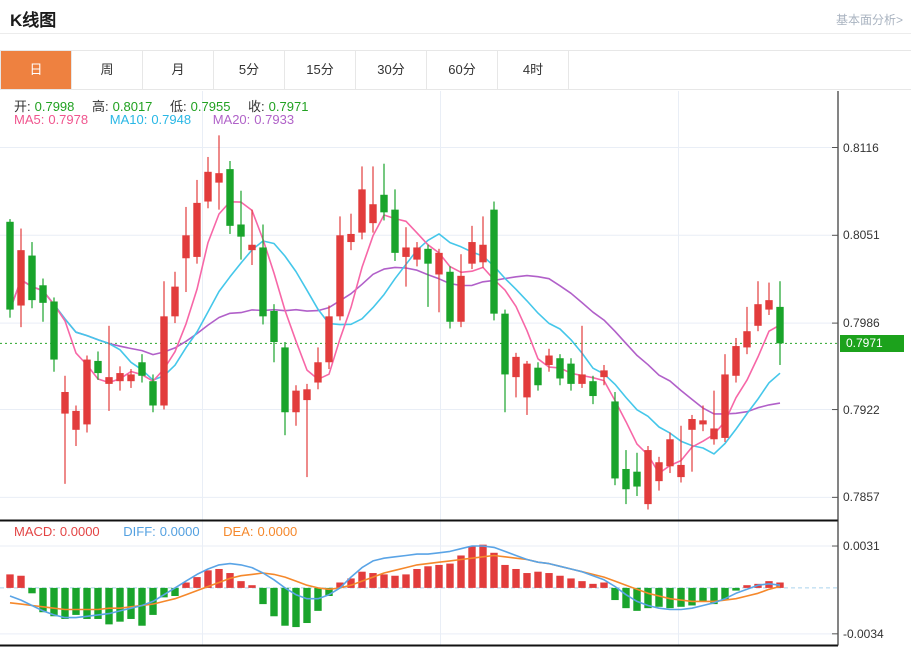 The image size is (911, 648). I want to click on period-tabbar: 日周月 5分 15分 30分 60分 4时, so click(455, 70).